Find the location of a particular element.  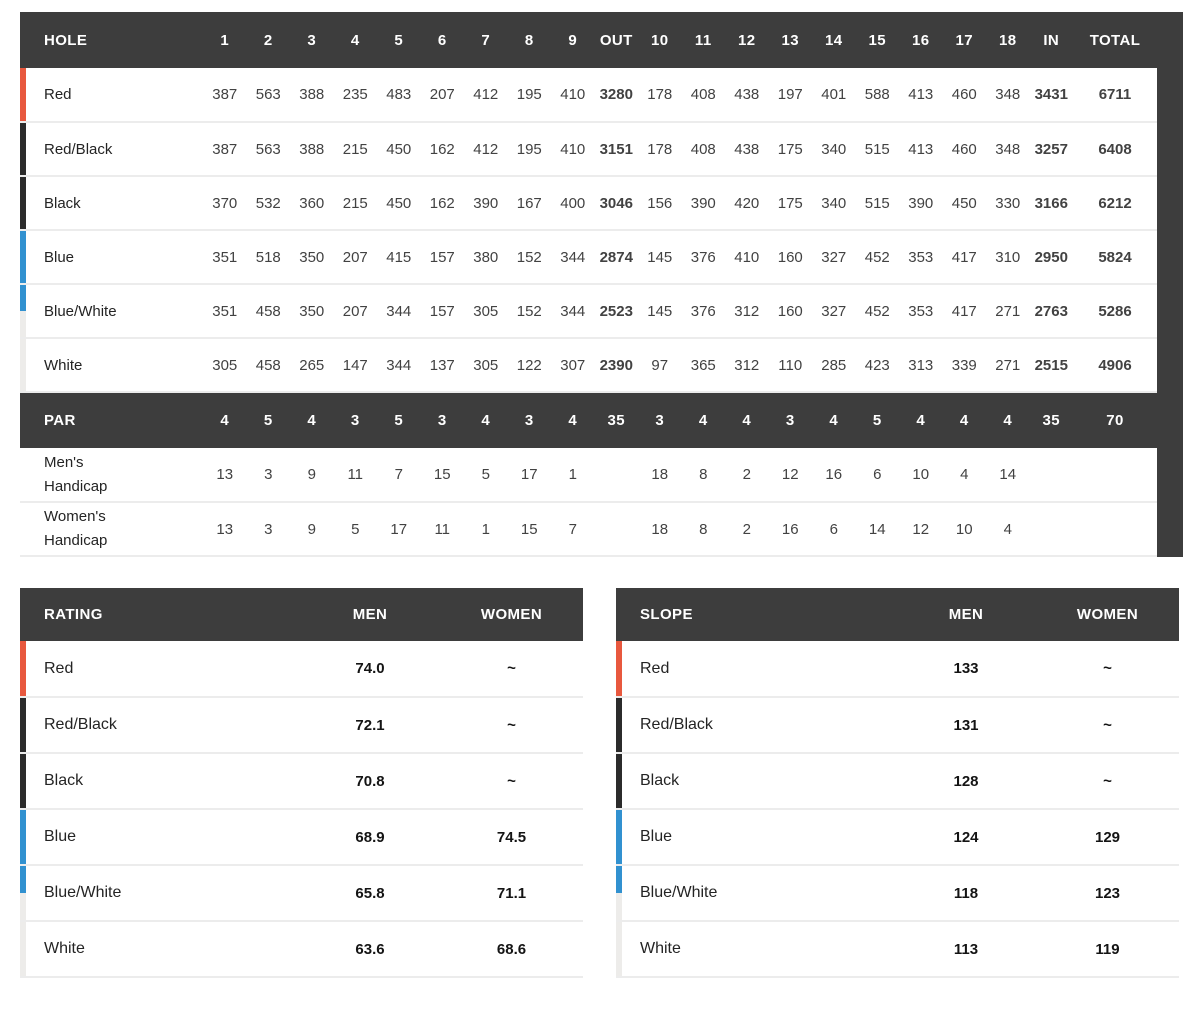

handicap-cell: 8 is located at coordinates (703, 529).